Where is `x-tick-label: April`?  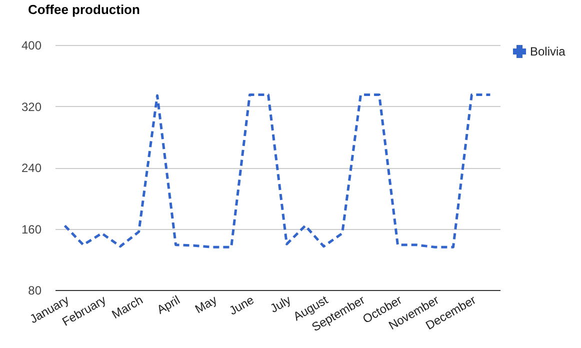 x-tick-label: April is located at coordinates (168, 304).